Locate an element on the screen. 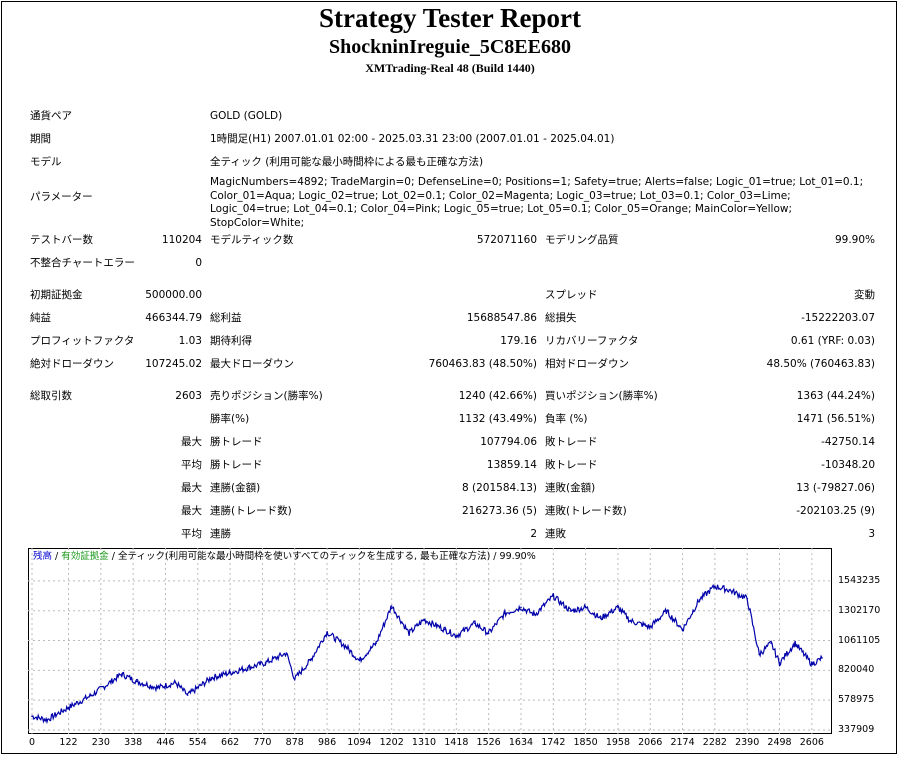 This screenshot has height=757, width=900. x-tick-label: 2066 is located at coordinates (650, 742).